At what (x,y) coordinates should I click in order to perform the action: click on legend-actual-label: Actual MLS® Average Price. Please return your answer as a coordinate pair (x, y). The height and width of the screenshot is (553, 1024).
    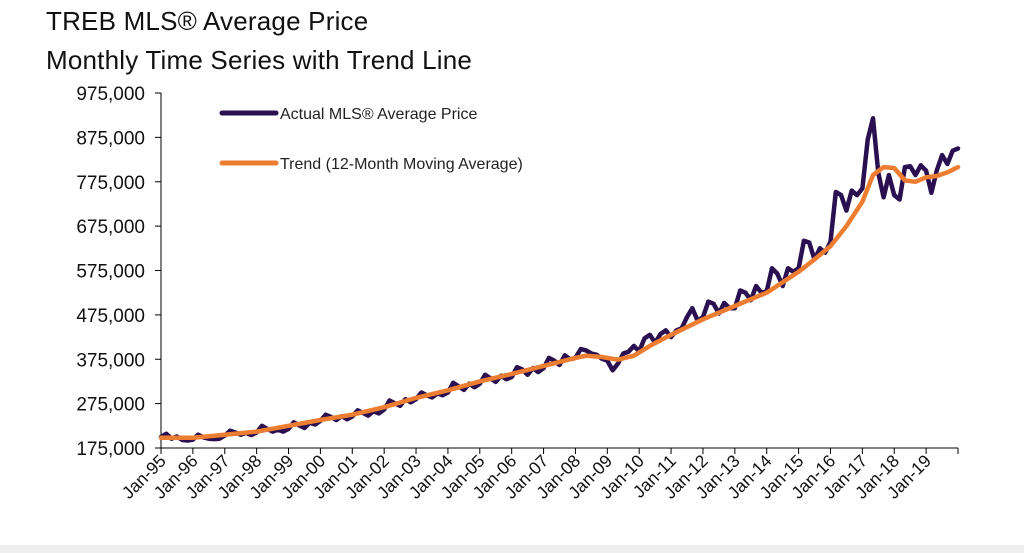
    Looking at the image, I should click on (378, 114).